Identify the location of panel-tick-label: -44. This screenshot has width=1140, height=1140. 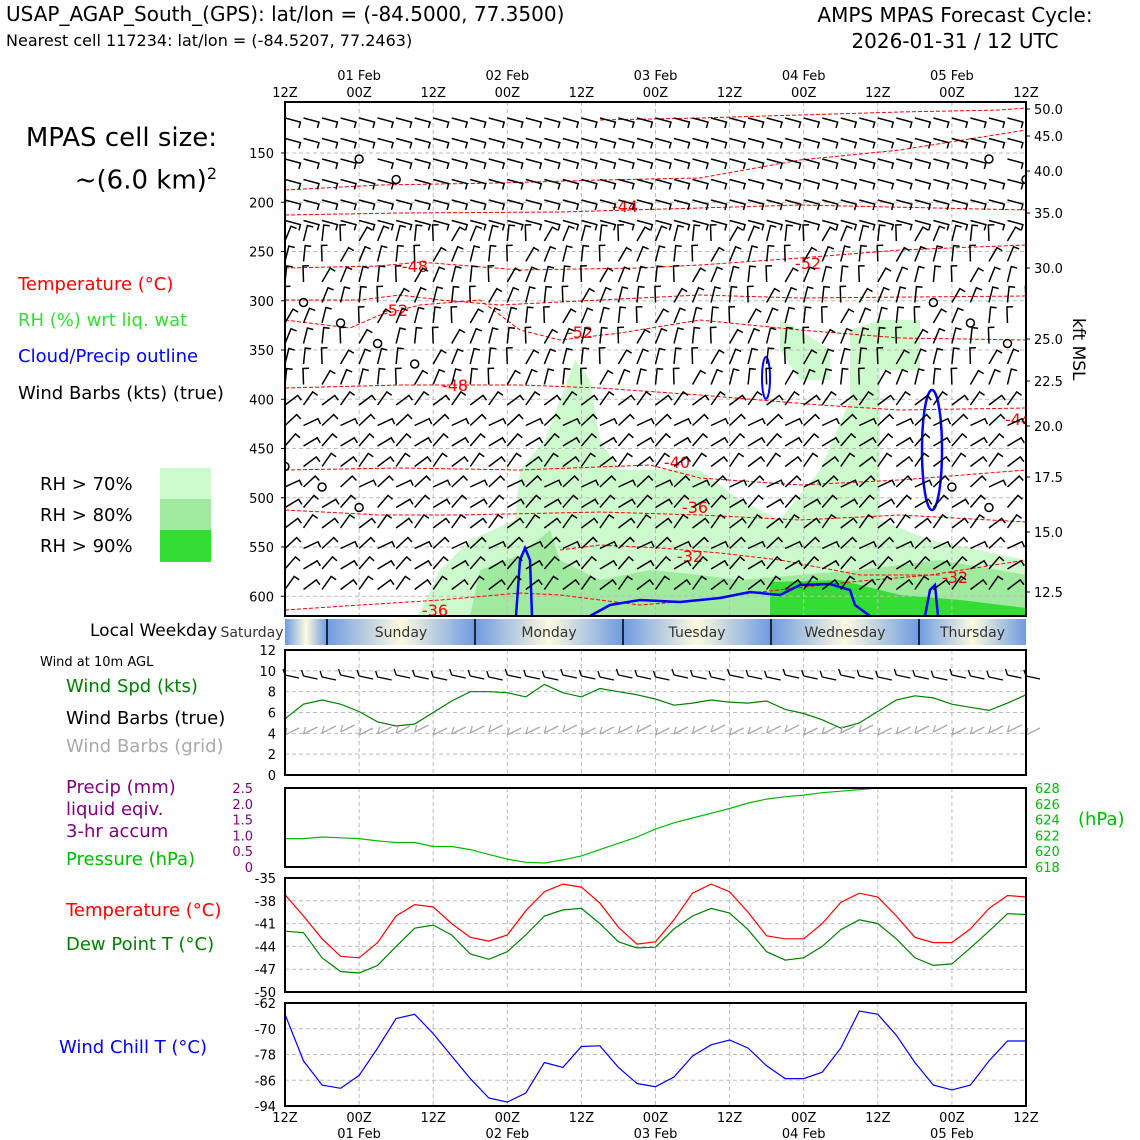
(265, 947).